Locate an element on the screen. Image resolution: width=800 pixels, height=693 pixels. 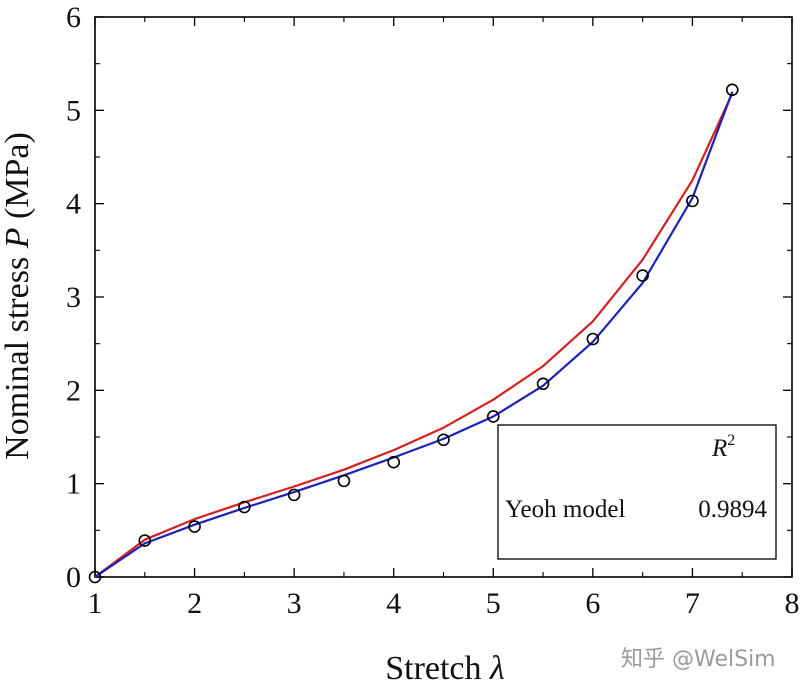
x-tick-label: 4 is located at coordinates (393, 603).